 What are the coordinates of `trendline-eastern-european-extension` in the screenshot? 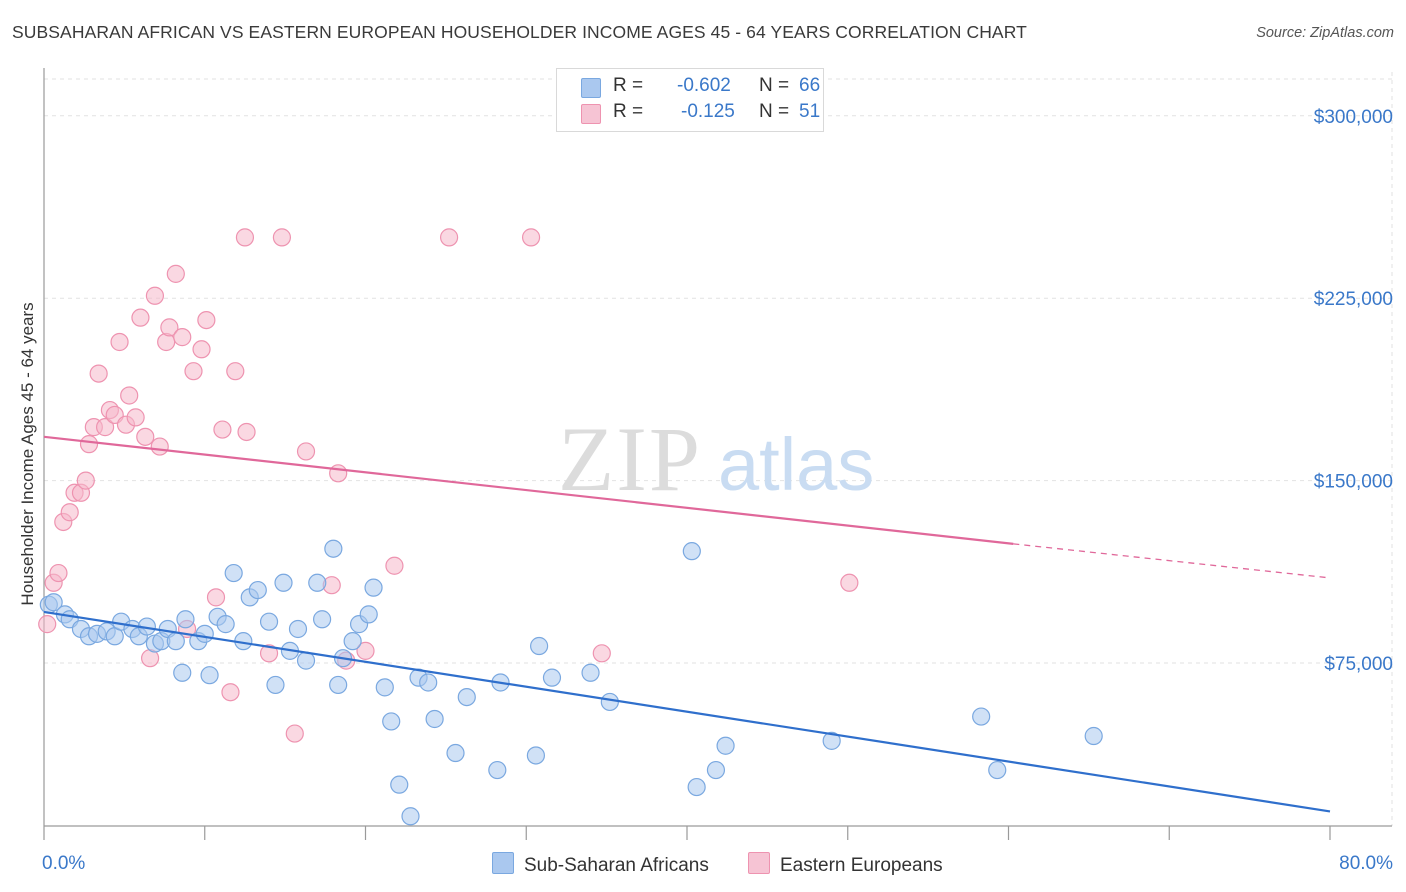 It's located at (1172, 561).